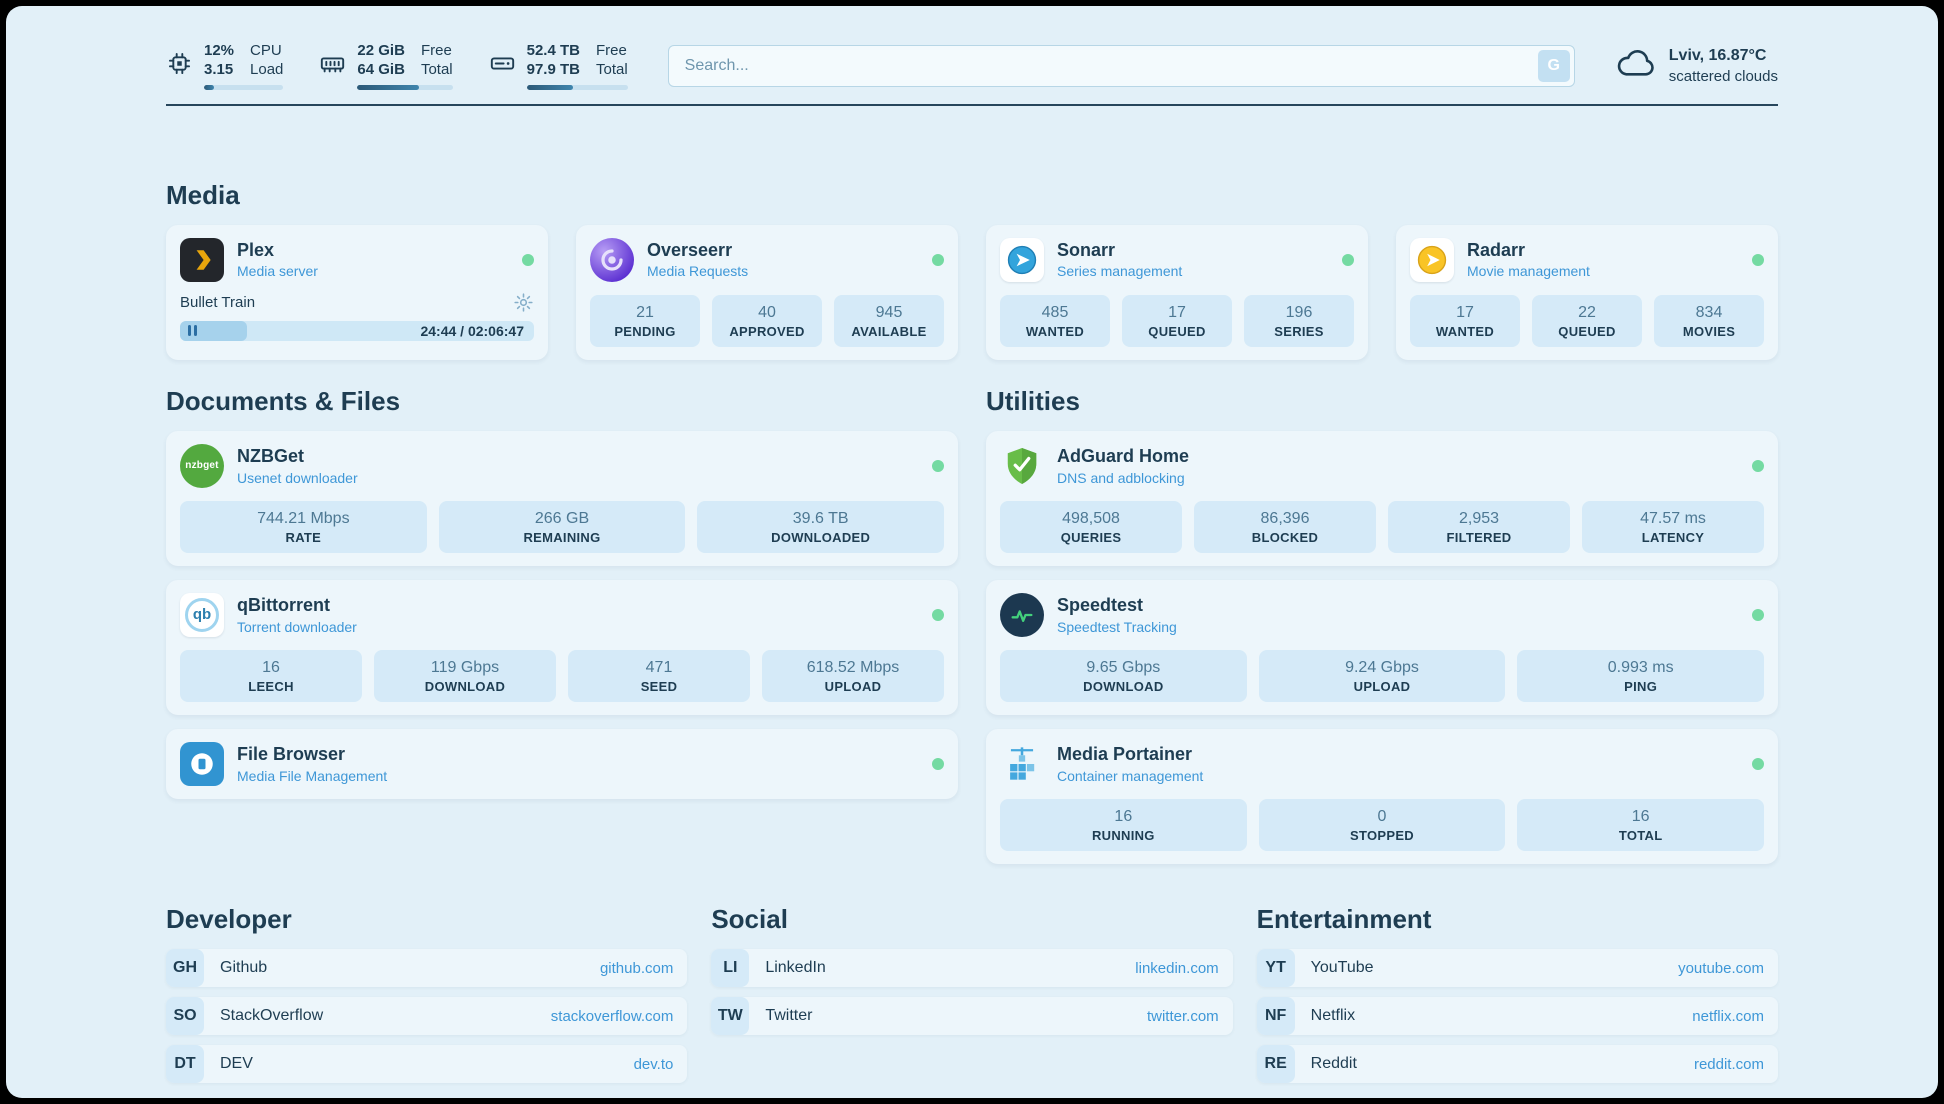  What do you see at coordinates (267, 70) in the screenshot?
I see `cpu-load-label: Load` at bounding box center [267, 70].